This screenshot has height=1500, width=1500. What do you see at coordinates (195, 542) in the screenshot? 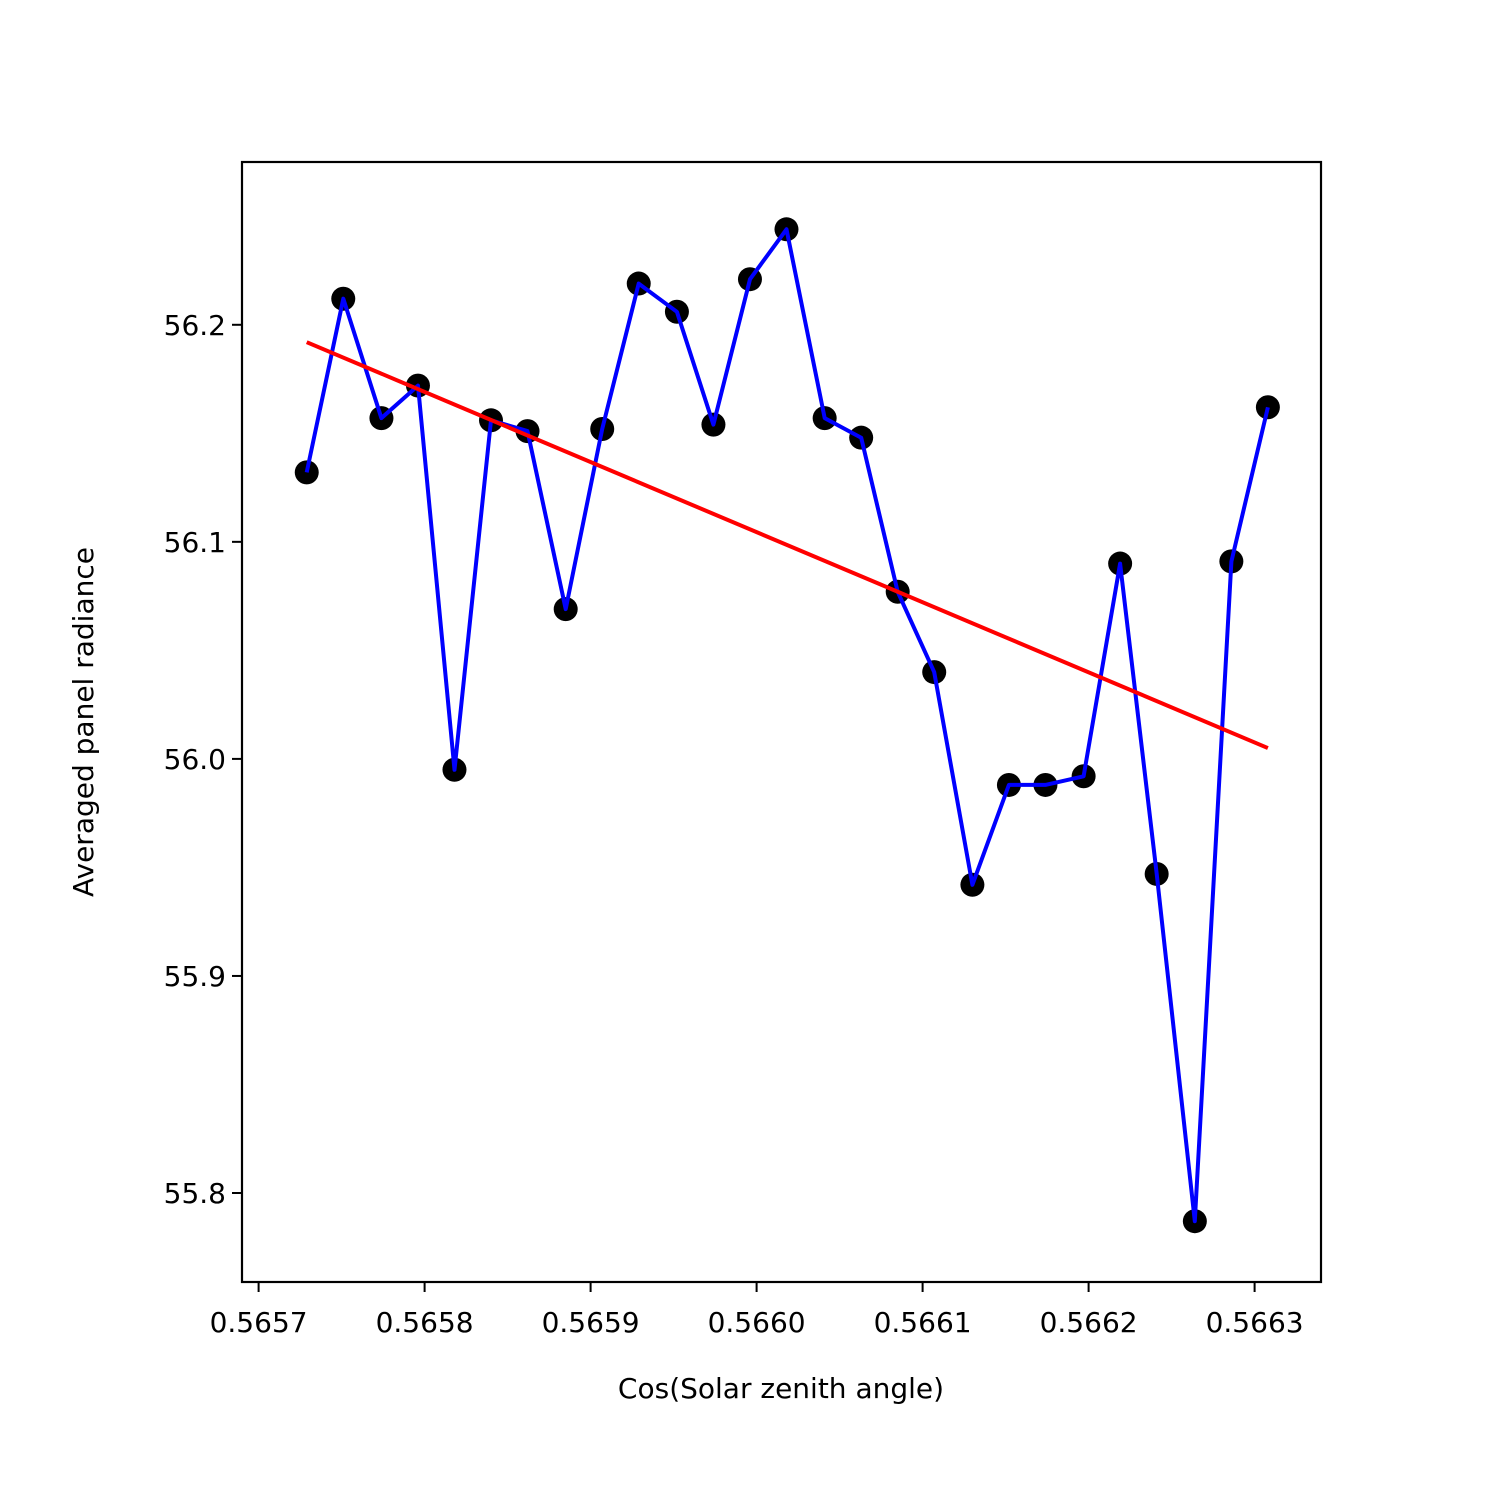
I see `y-tick-label: 56.1` at bounding box center [195, 542].